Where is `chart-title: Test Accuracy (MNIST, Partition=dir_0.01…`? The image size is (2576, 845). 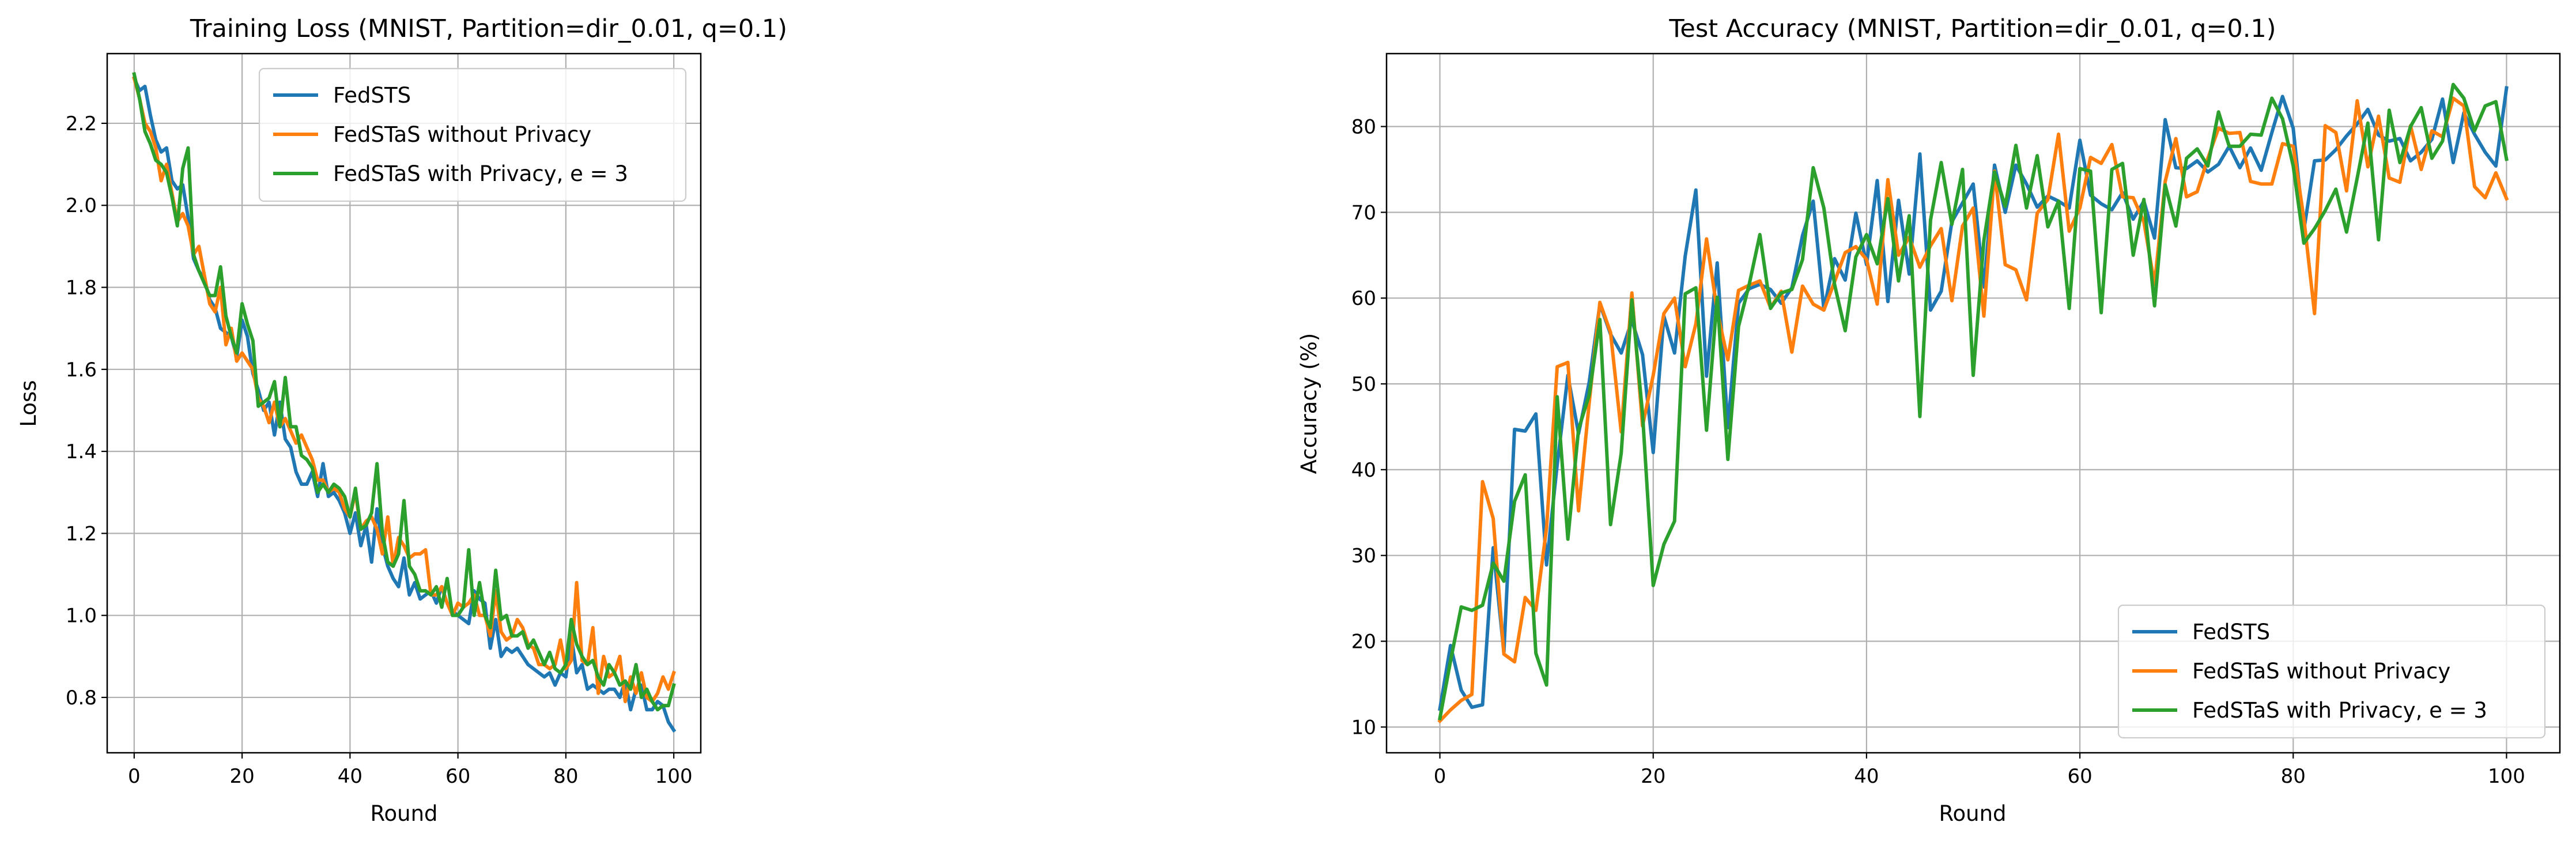
chart-title: Test Accuracy (MNIST, Partition=dir_0.01… is located at coordinates (1972, 28).